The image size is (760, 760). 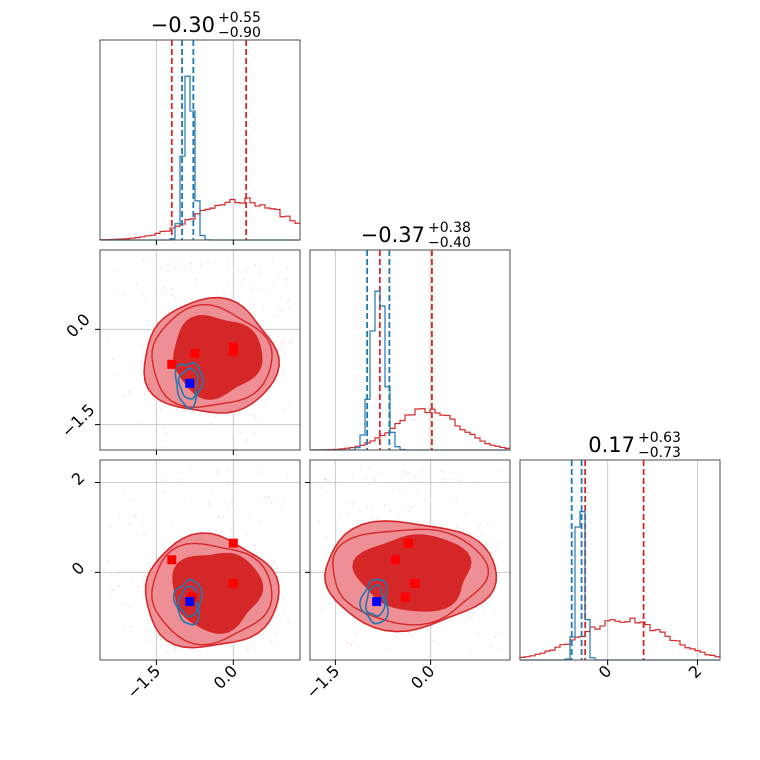 What do you see at coordinates (78, 420) in the screenshot?
I see `y-tick-label: −1.5` at bounding box center [78, 420].